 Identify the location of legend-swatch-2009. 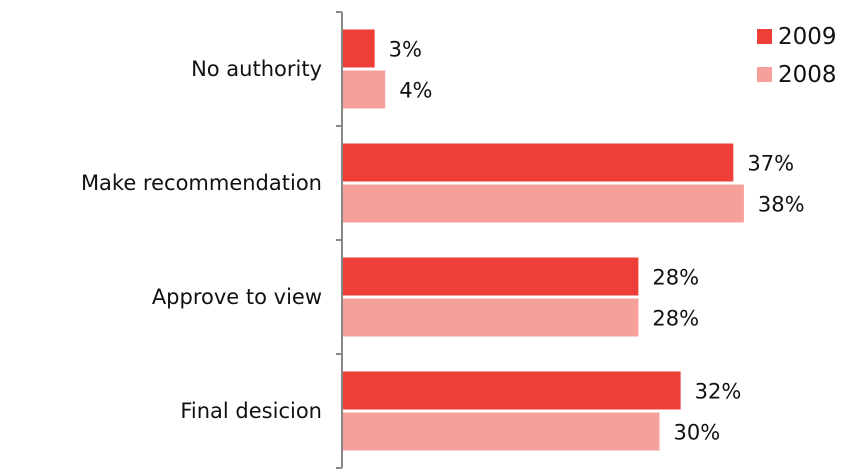
(764, 36).